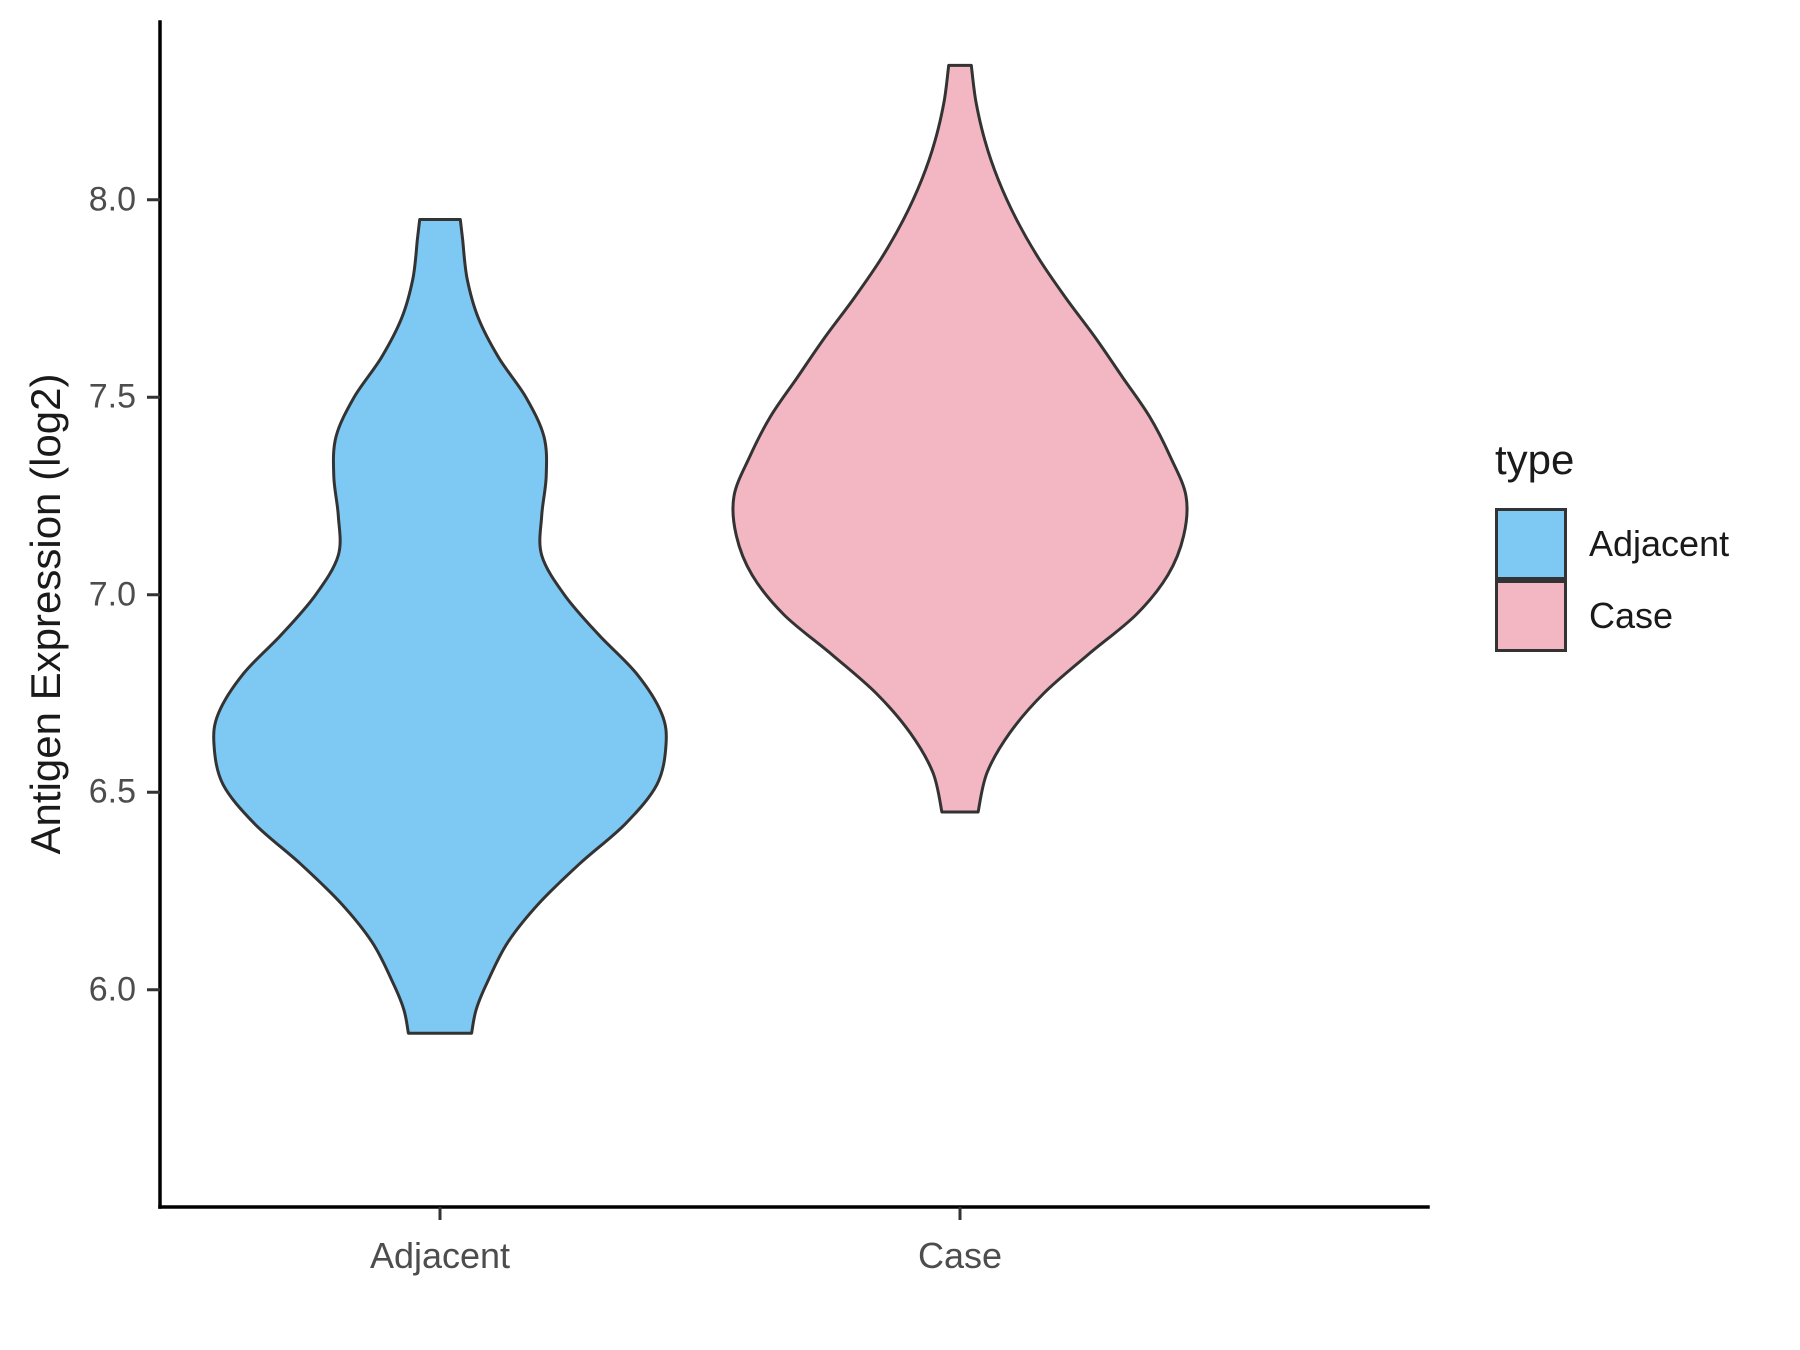 The width and height of the screenshot is (1800, 1350). What do you see at coordinates (960, 438) in the screenshot?
I see `violin-case` at bounding box center [960, 438].